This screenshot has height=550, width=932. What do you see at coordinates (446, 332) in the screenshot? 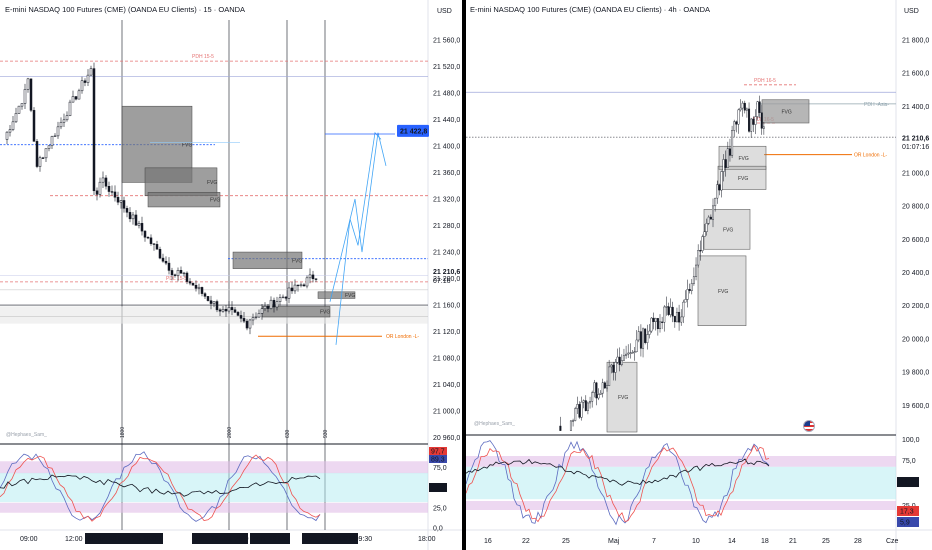
I see `y-axis-tick: 21 120,0` at bounding box center [446, 332].